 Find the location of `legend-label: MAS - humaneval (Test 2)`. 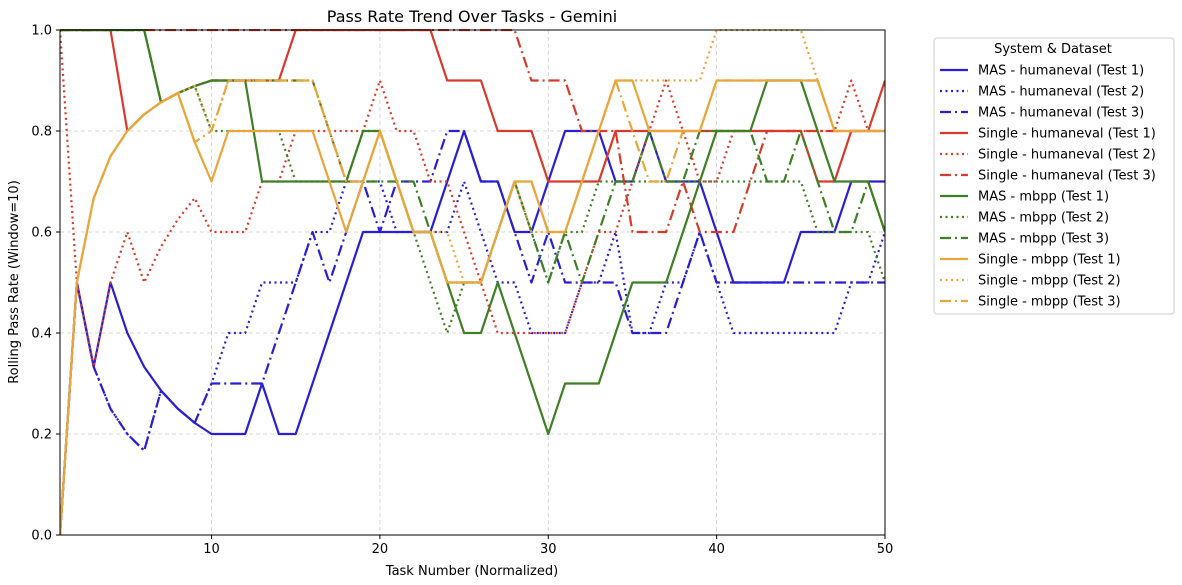

legend-label: MAS - humaneval (Test 2) is located at coordinates (1061, 92).